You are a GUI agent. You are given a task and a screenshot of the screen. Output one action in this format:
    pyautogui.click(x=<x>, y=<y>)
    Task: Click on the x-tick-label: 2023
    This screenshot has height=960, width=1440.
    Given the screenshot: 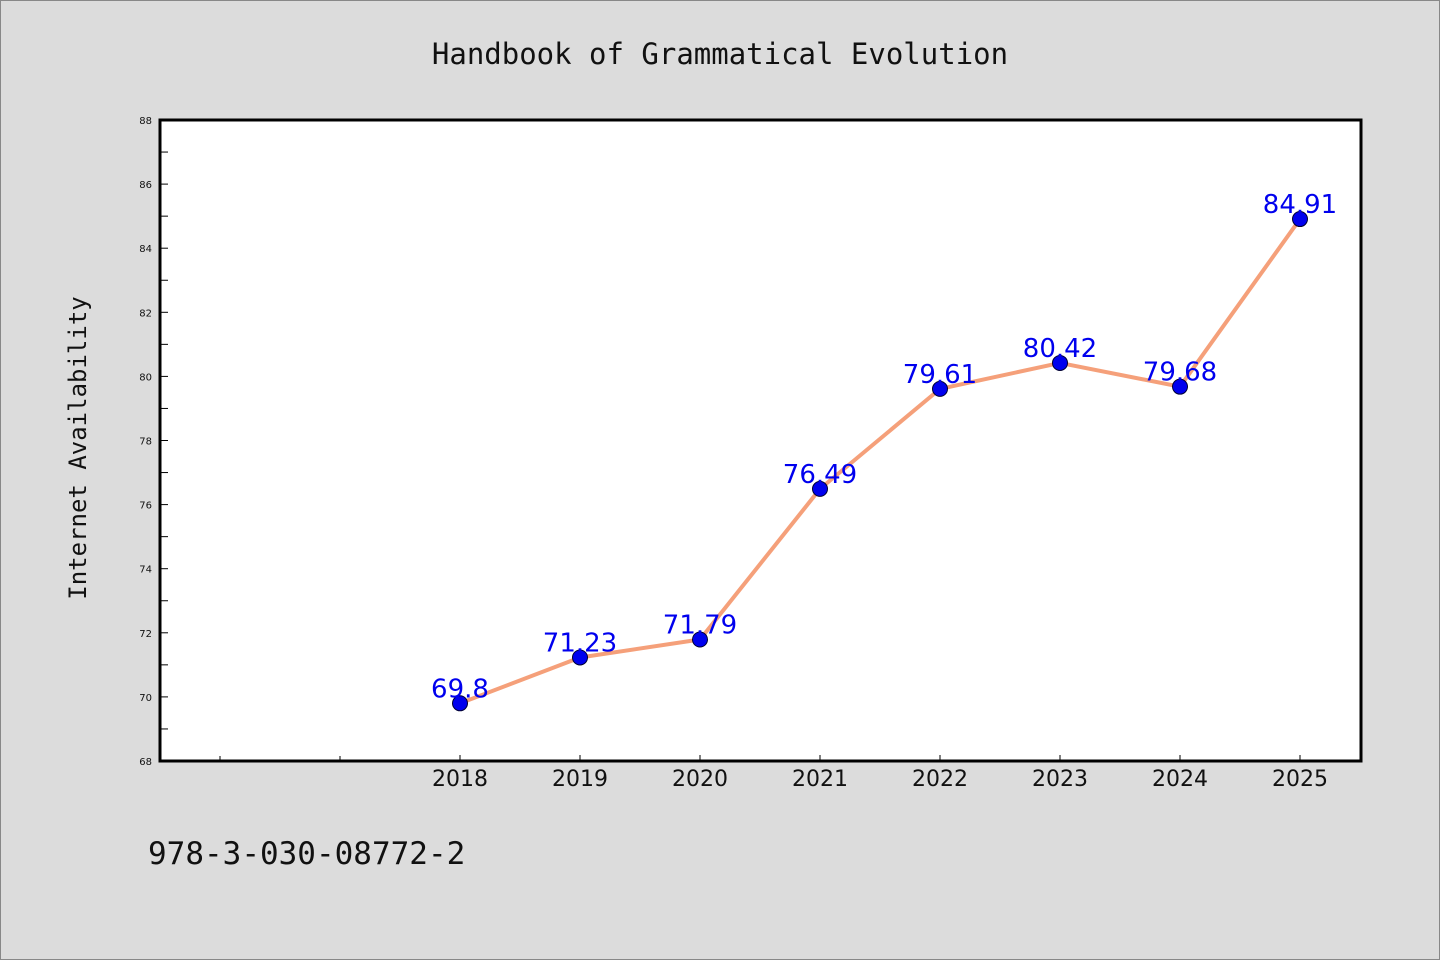 What is the action you would take?
    pyautogui.click(x=1060, y=779)
    